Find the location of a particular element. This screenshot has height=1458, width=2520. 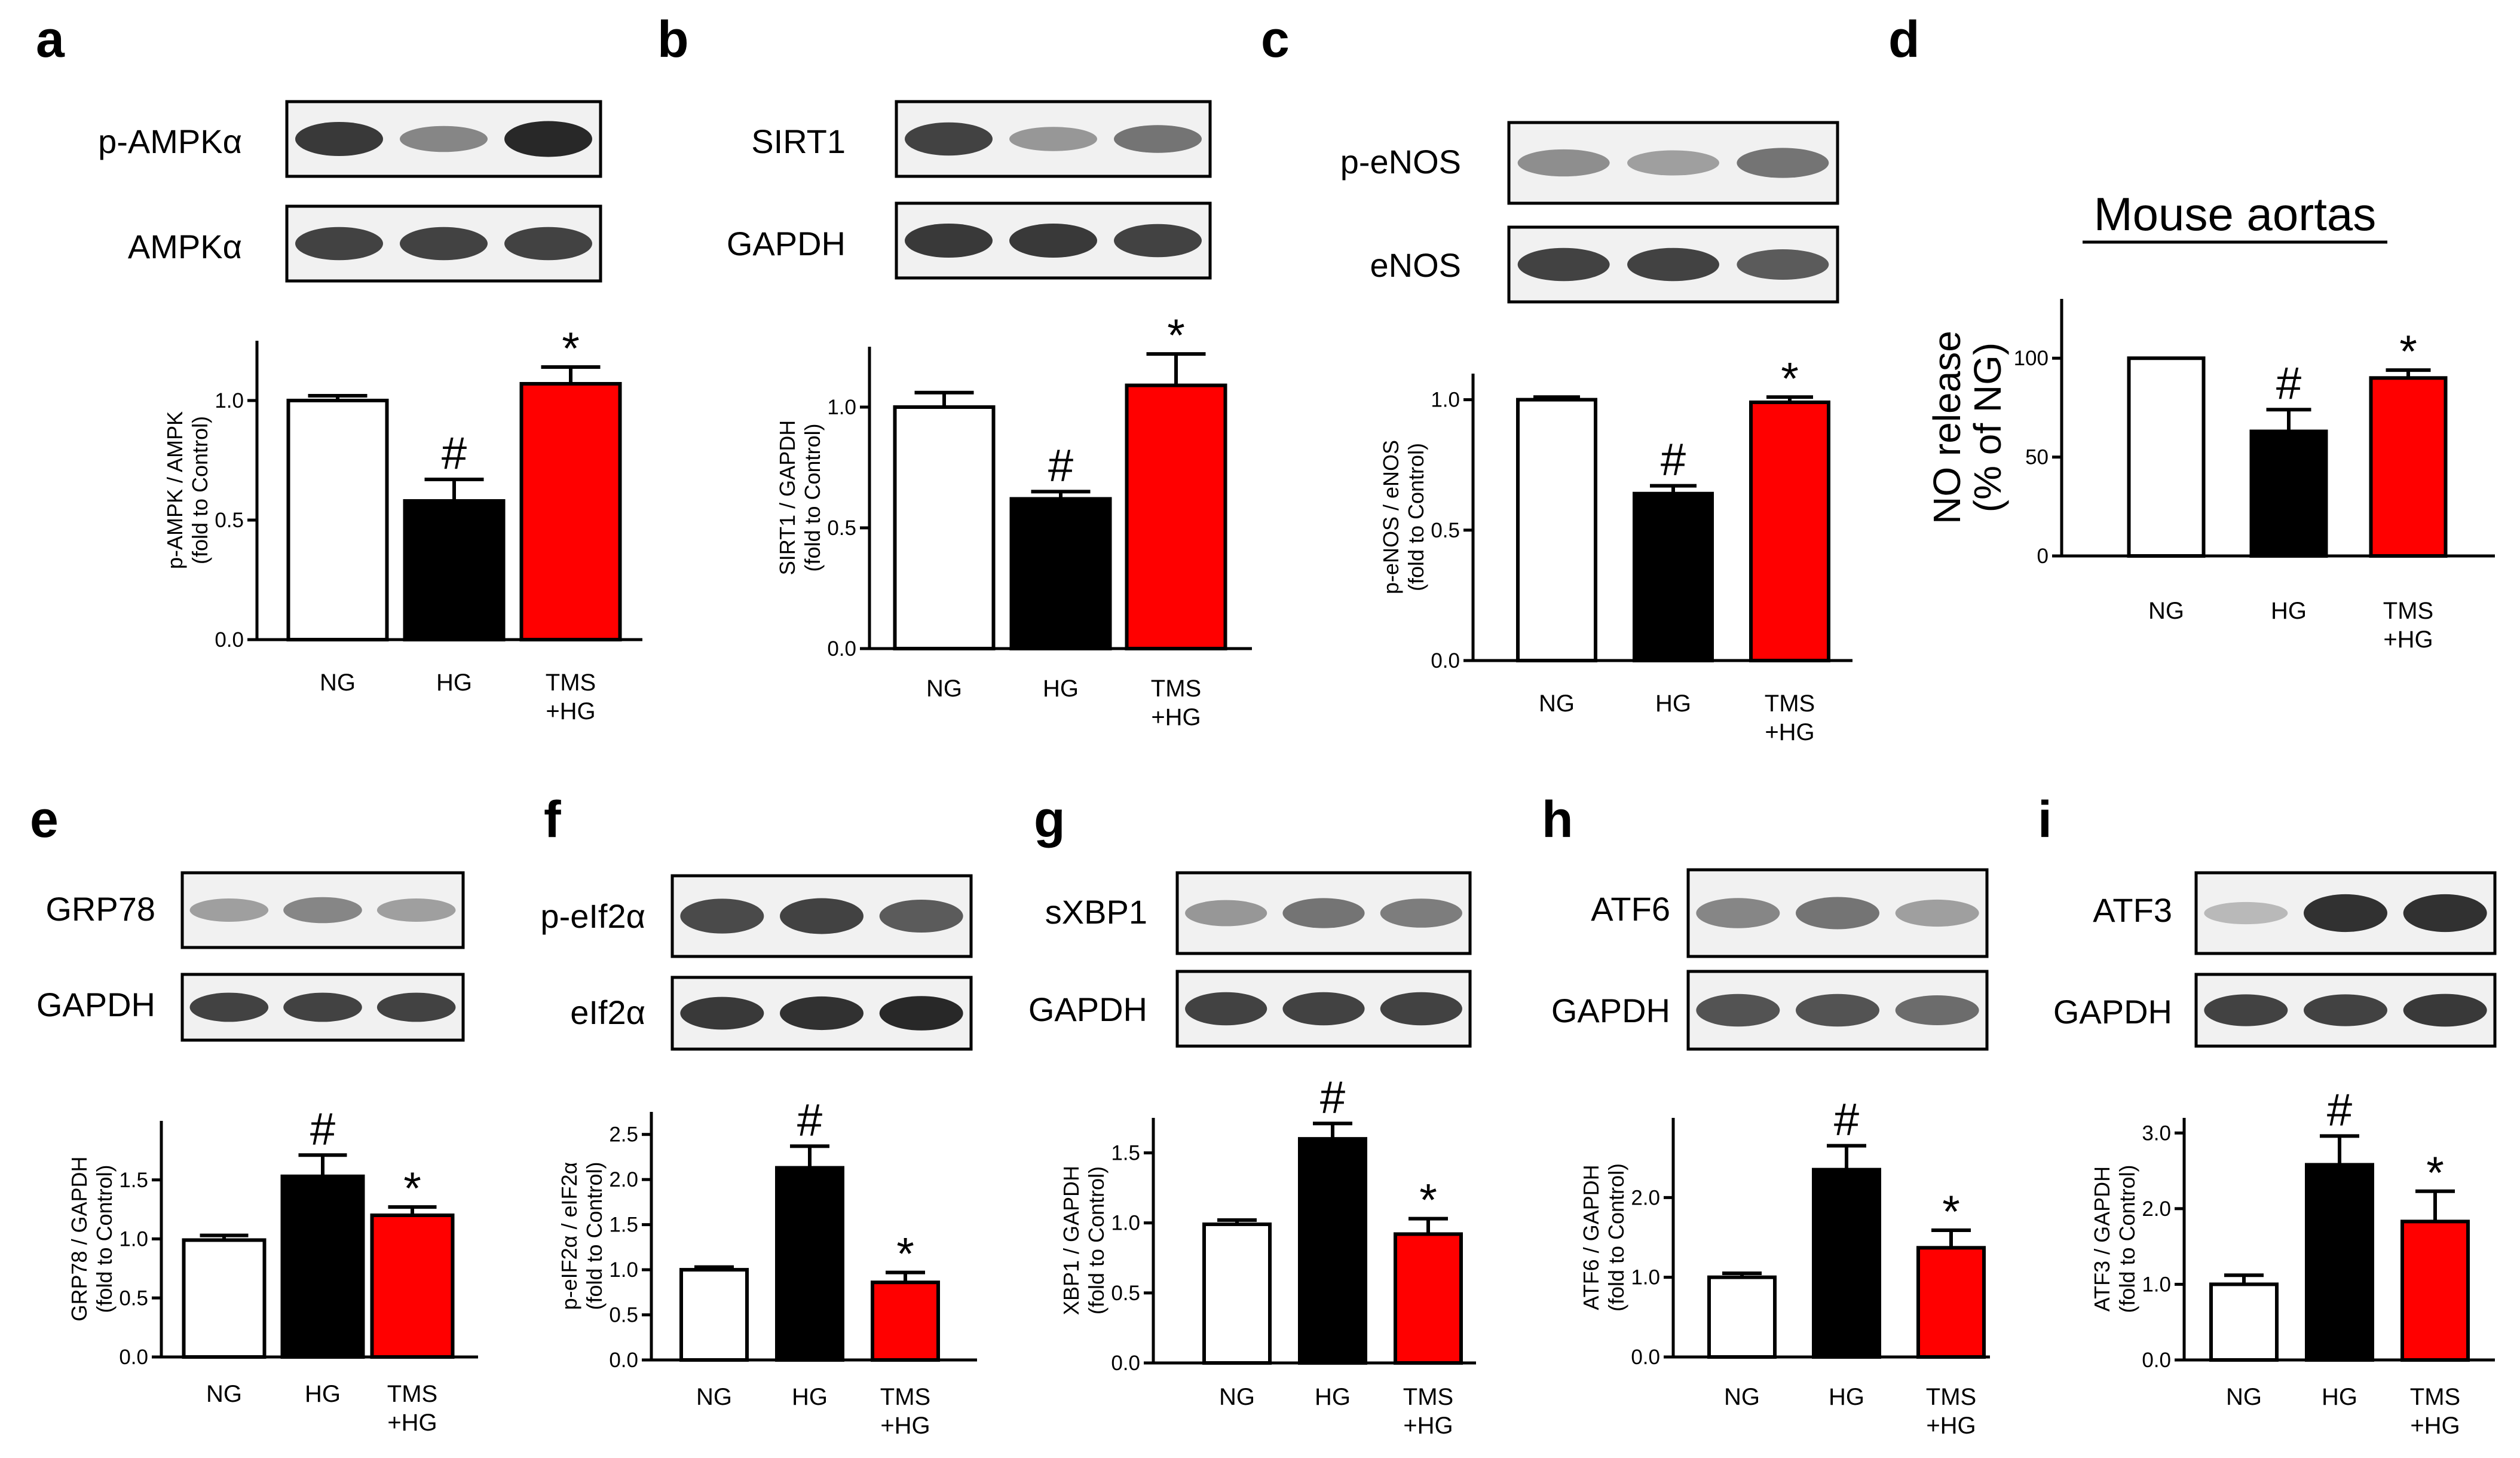

y-tick-label: 3.0 is located at coordinates (2156, 1133).